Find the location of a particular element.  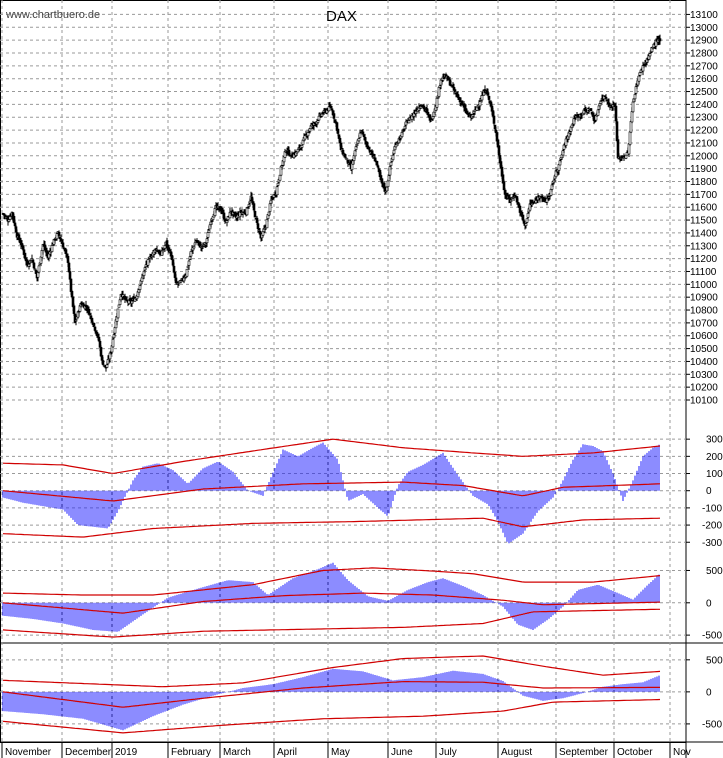

price-tick-label: 11900 is located at coordinates (704, 169).